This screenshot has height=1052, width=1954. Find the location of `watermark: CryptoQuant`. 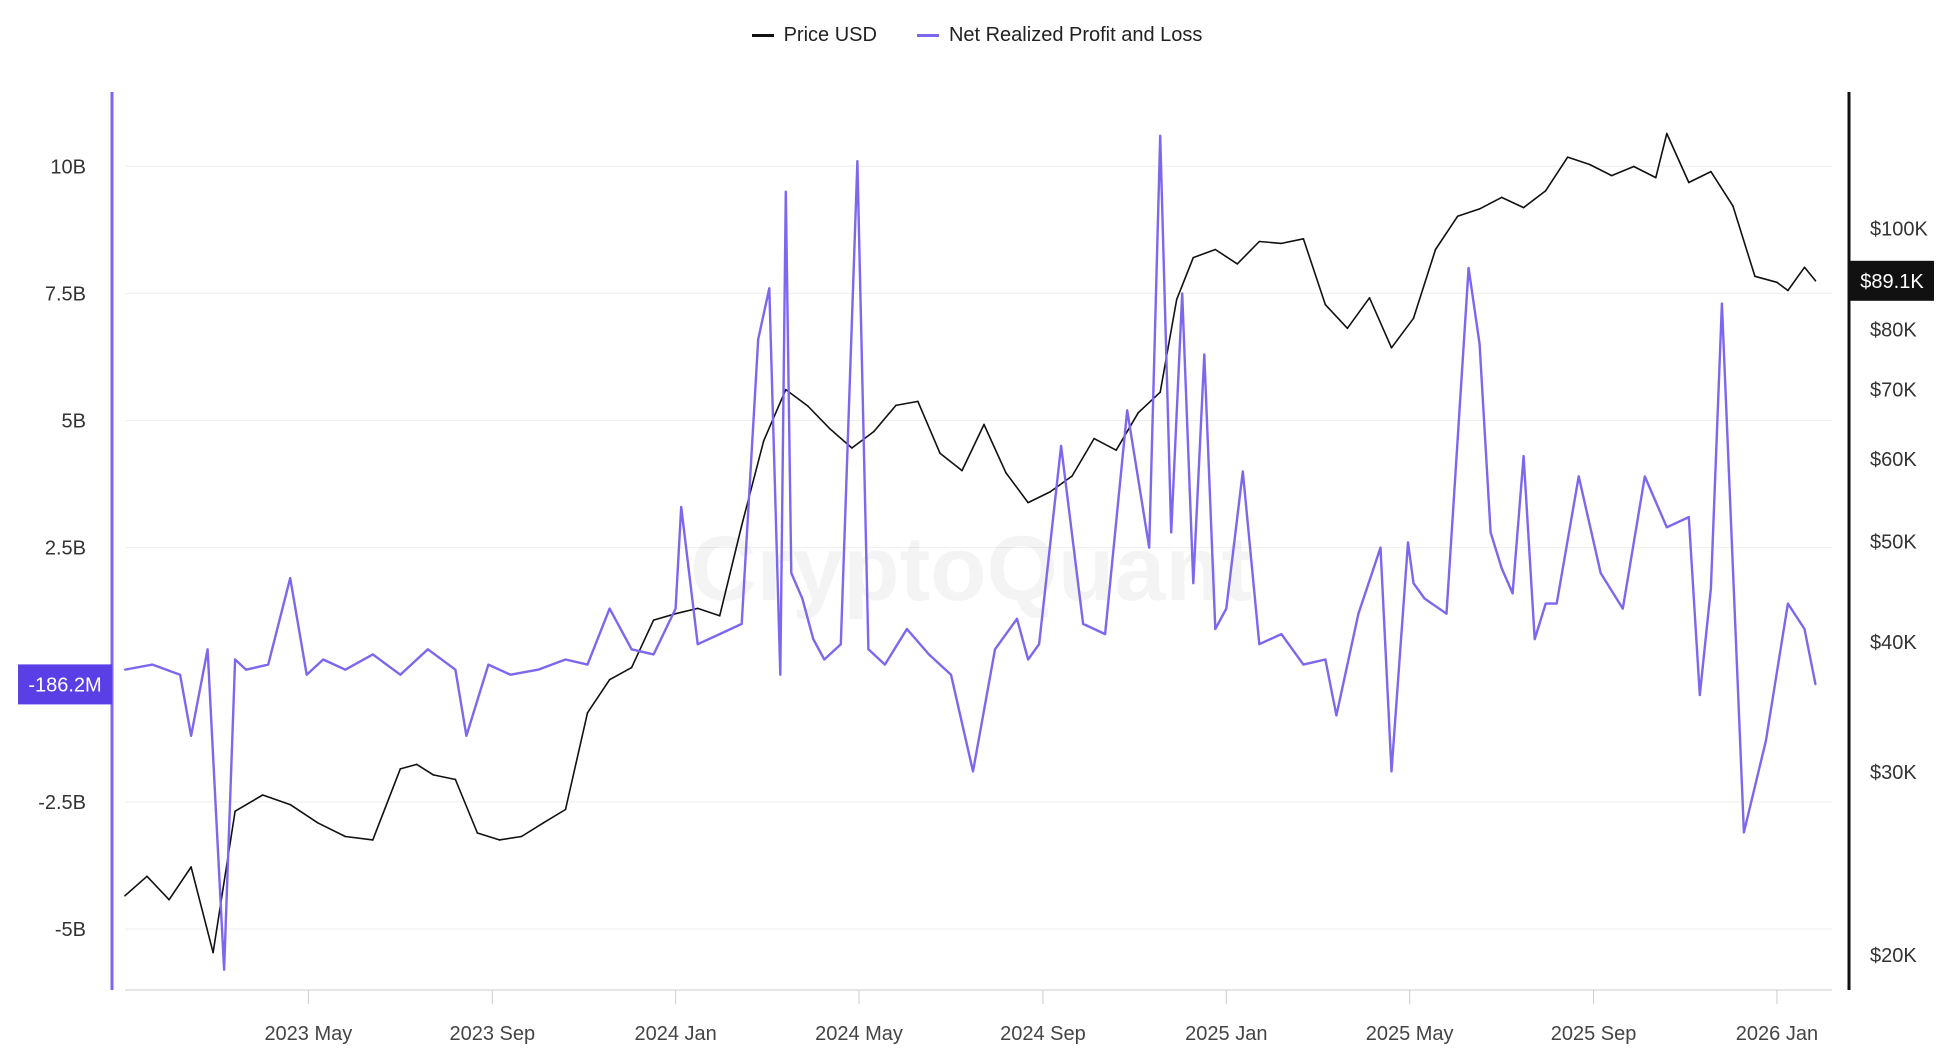

watermark: CryptoQuant is located at coordinates (971, 569).